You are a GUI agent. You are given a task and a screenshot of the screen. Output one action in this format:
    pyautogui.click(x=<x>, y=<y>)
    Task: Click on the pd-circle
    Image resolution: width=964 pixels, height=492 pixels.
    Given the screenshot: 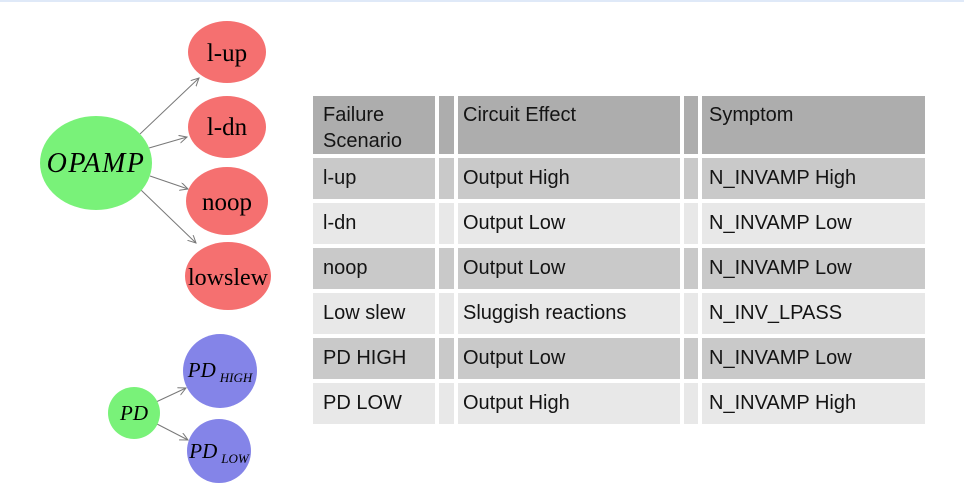 What is the action you would take?
    pyautogui.click(x=134, y=413)
    